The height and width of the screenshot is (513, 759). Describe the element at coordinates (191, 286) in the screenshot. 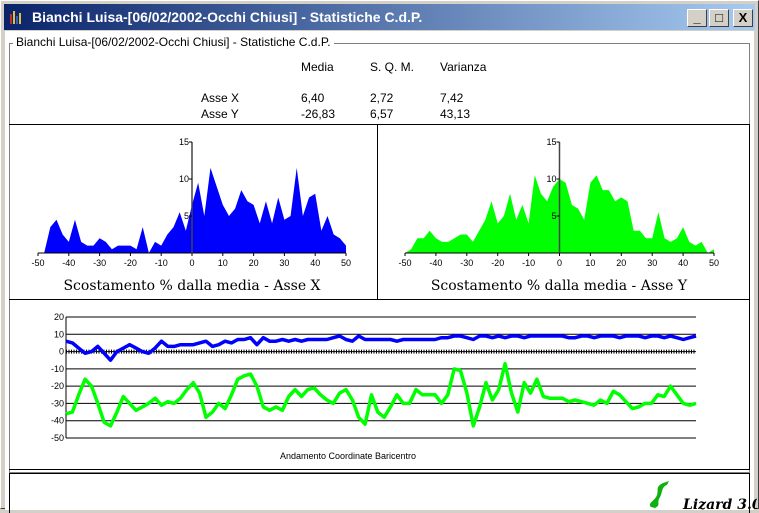

I see `histogram-x-title: Scostamento % dalla media - Asse X` at that location.